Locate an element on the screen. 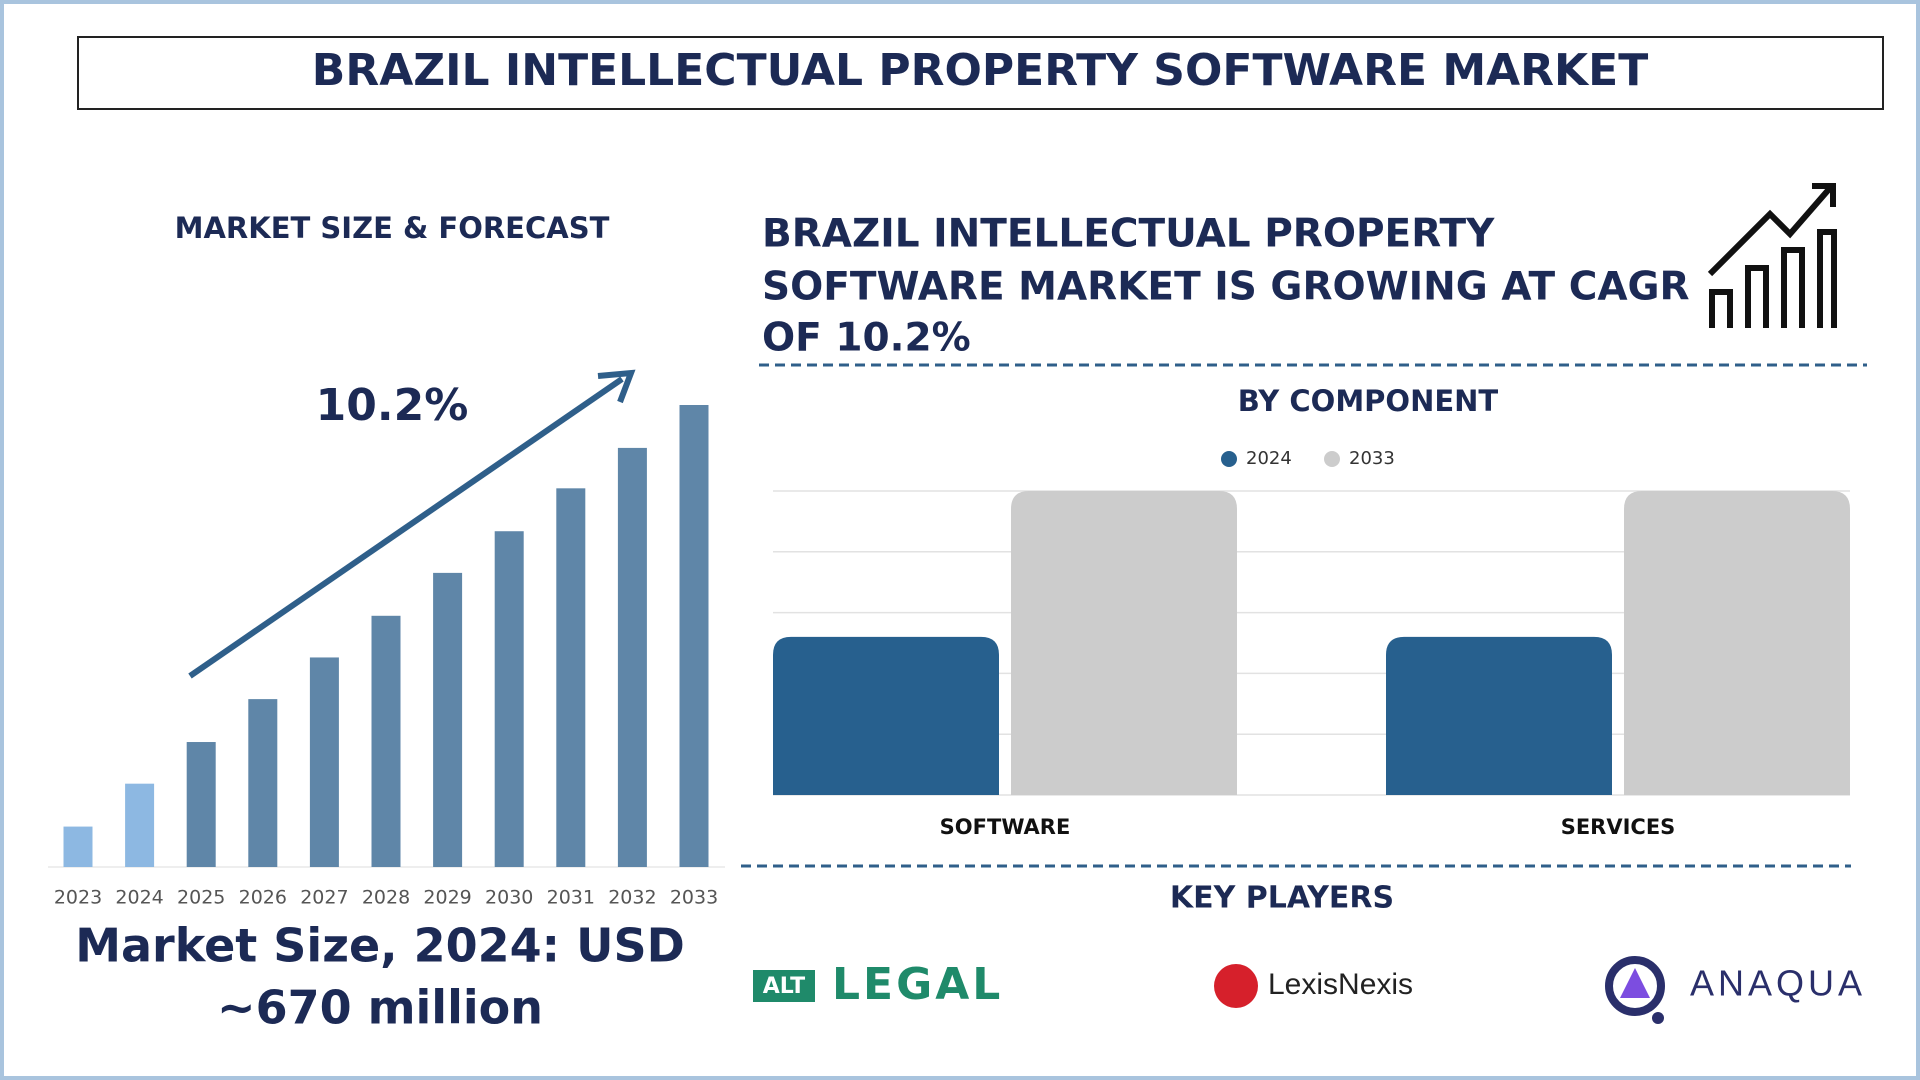 This screenshot has width=1920, height=1080. x-tick-label: 2025 is located at coordinates (201, 898).